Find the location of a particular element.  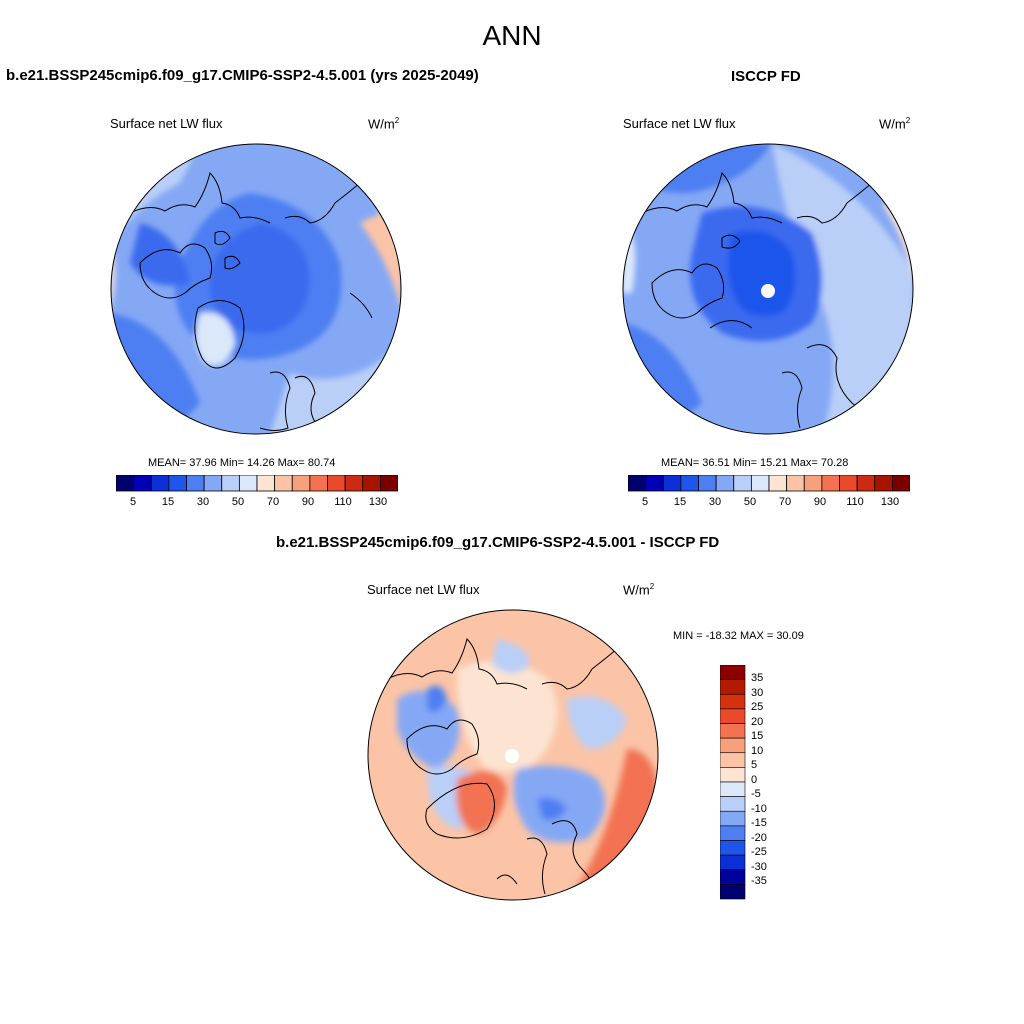

colorbar-tick: 130 is located at coordinates (378, 502).